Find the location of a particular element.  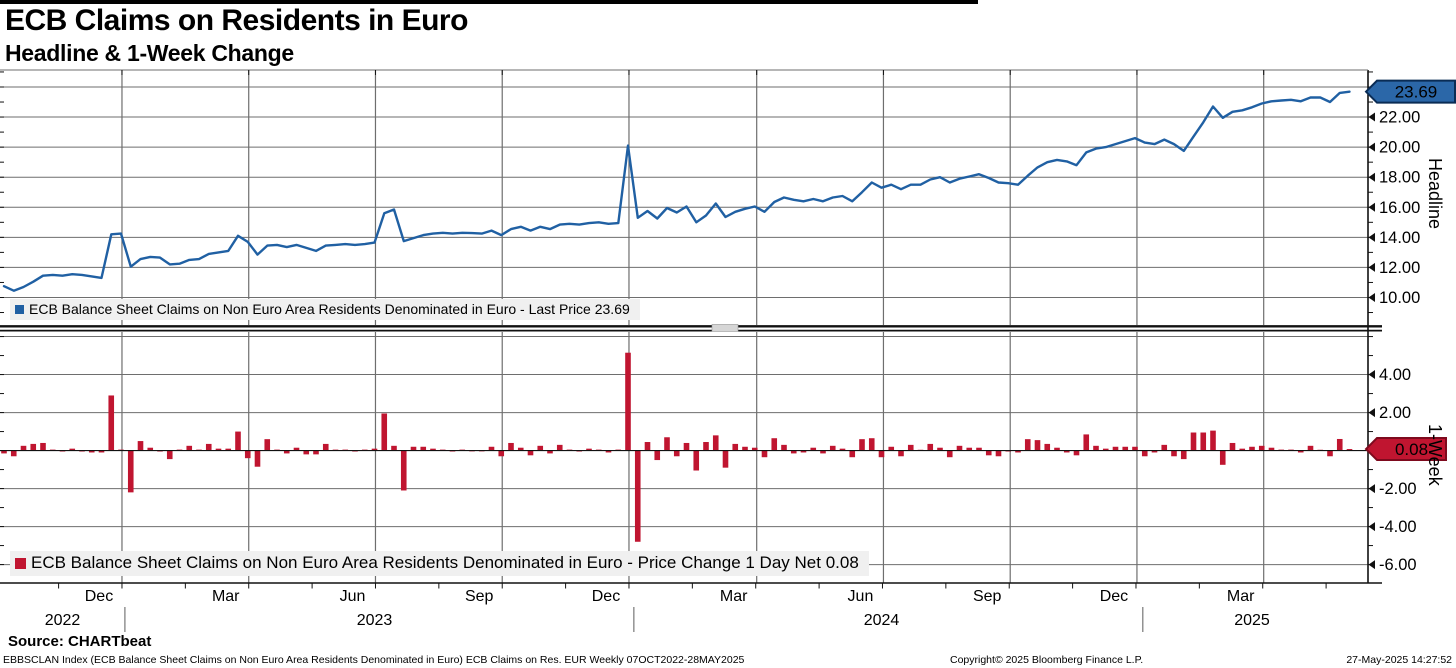

headline-legend-marker-icon is located at coordinates (19, 310).